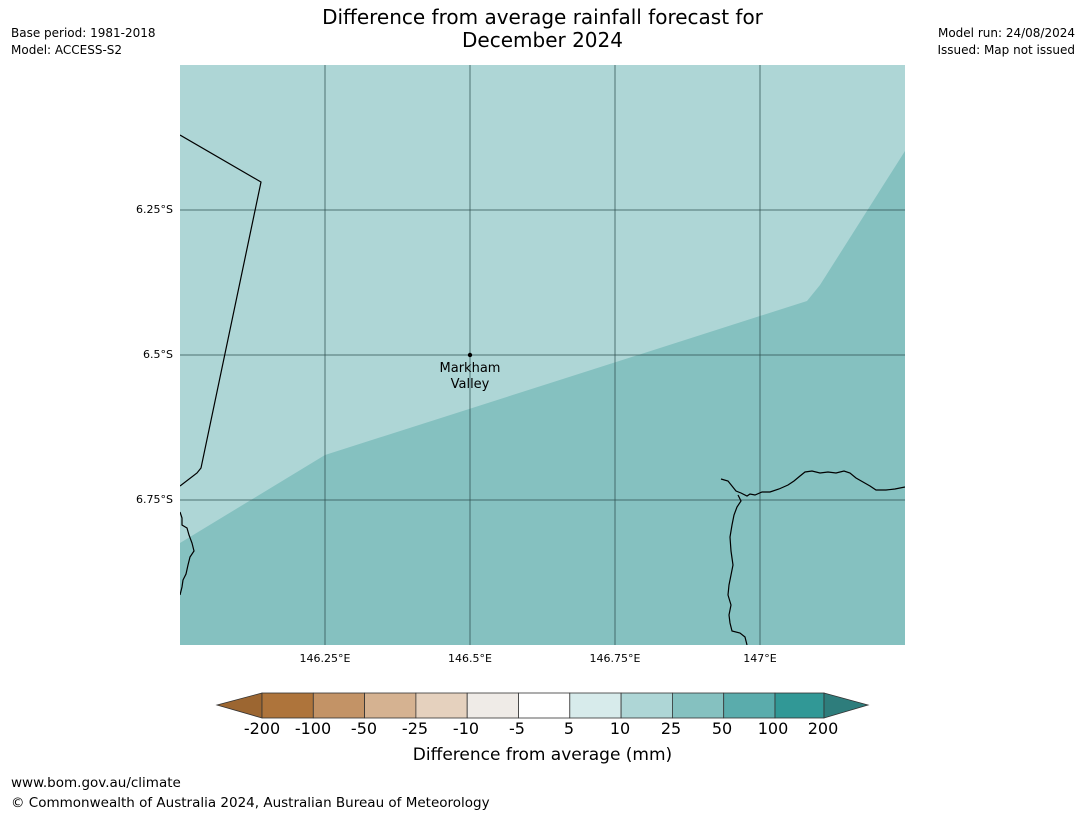  I want to click on lon-tick-146-25: 146.25°E, so click(325, 658).